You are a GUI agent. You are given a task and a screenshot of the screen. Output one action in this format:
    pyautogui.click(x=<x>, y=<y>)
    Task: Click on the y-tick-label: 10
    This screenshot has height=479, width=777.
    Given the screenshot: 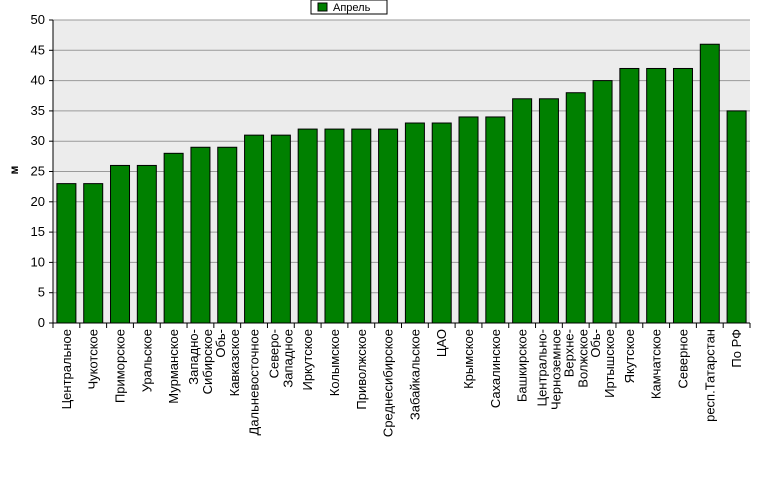 What is the action you would take?
    pyautogui.click(x=38, y=261)
    